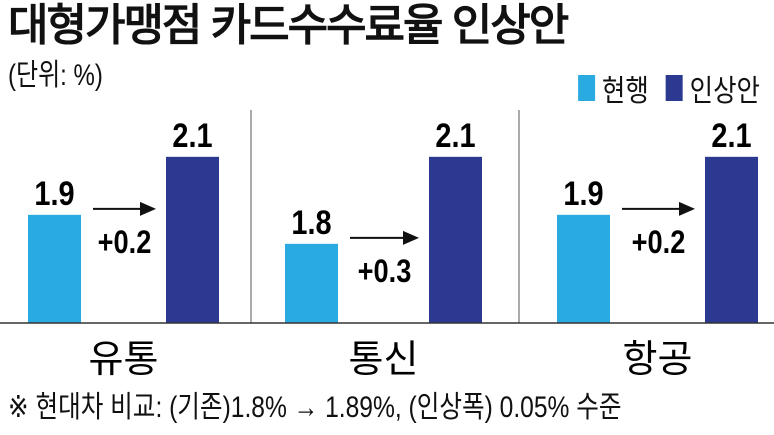 This screenshot has height=435, width=774. Describe the element at coordinates (385, 272) in the screenshot. I see `change-annotation: +0.3` at that location.